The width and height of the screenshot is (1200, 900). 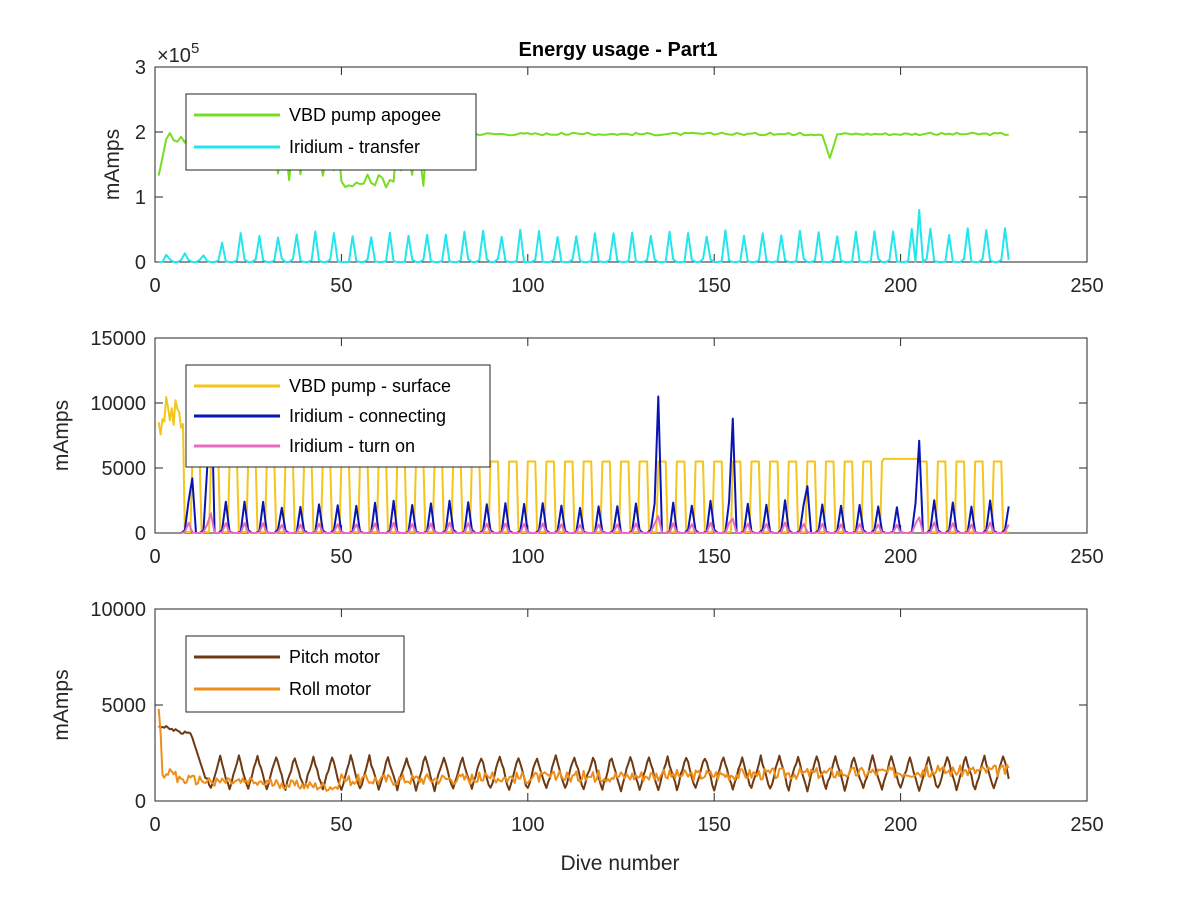 What do you see at coordinates (367, 416) in the screenshot?
I see `legend-label: Iridium - connecting` at bounding box center [367, 416].